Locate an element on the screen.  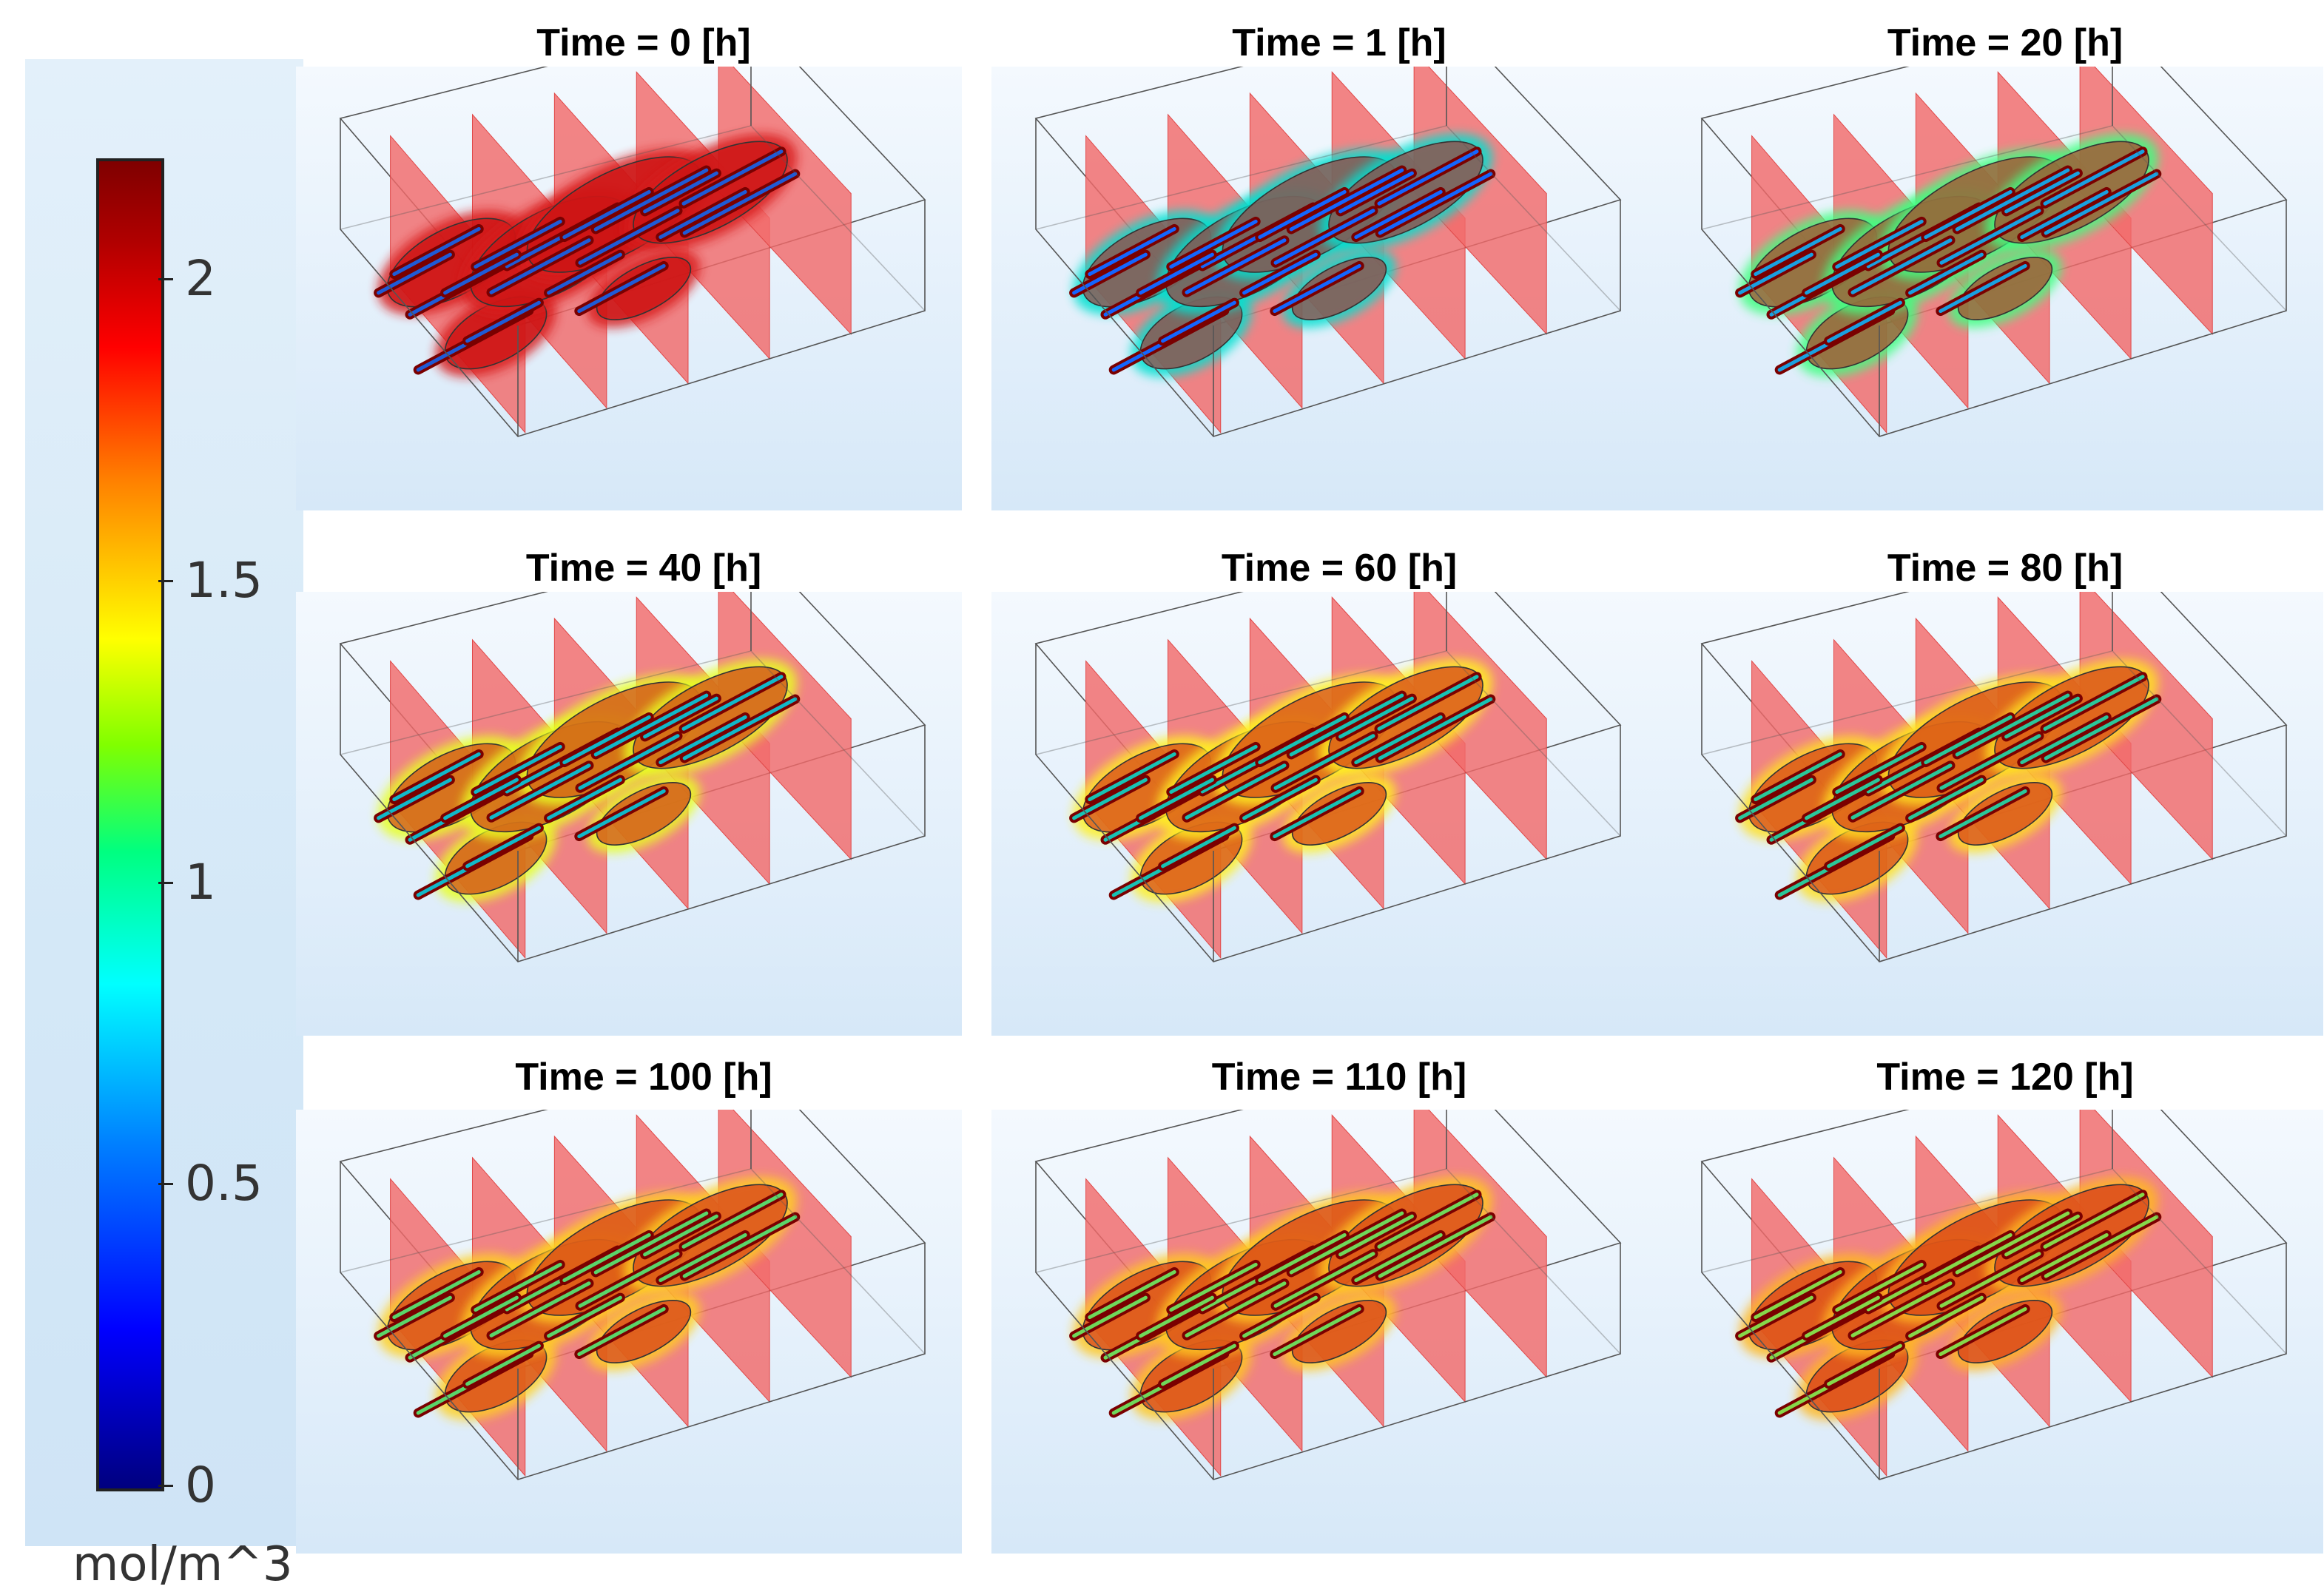
panel-title: Time = 80 [h] is located at coordinates (2005, 568).